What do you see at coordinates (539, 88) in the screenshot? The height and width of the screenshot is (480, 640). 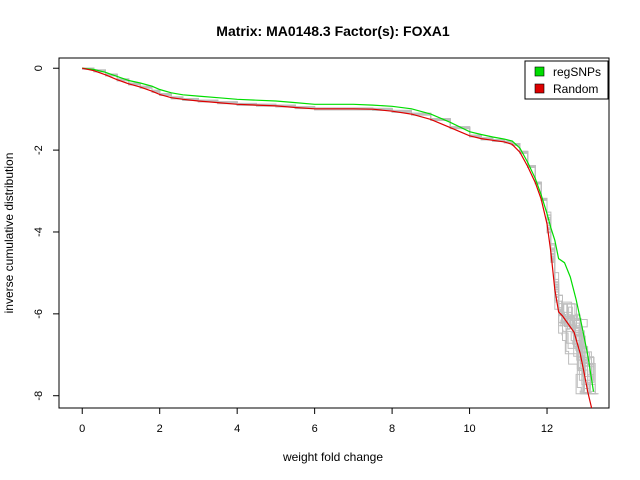 I see `legend-swatch-random` at bounding box center [539, 88].